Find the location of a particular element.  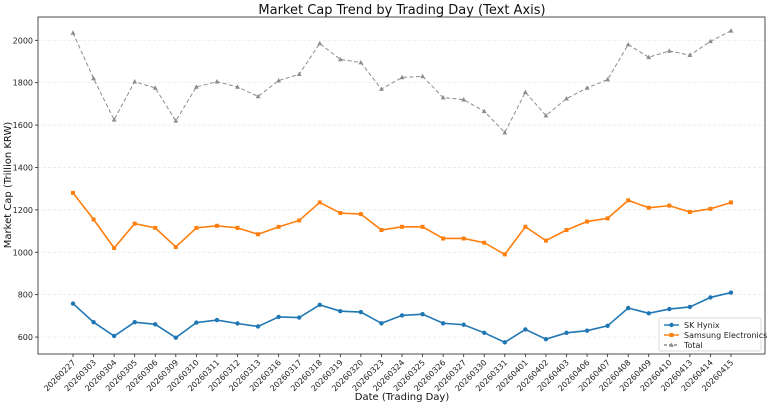

legend-item: Samsung Electronics is located at coordinates (715, 335).